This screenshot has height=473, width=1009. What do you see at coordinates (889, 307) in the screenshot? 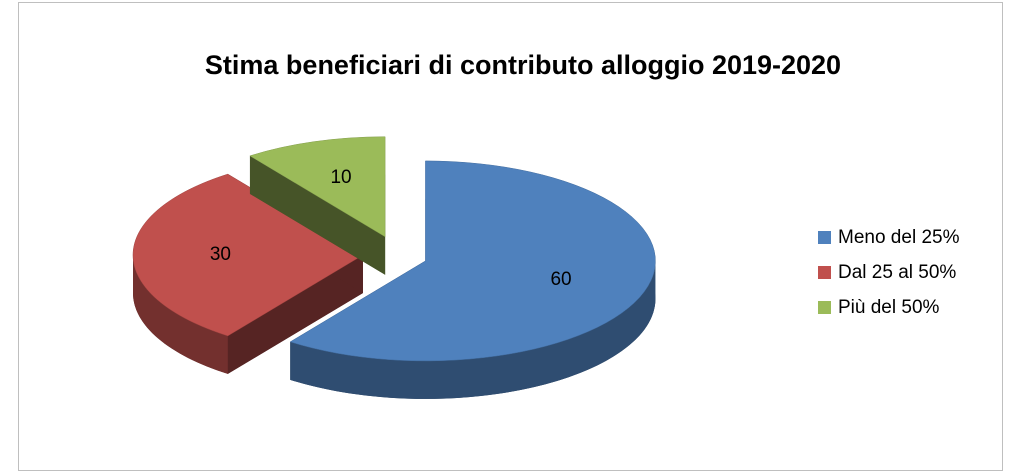
I see `legend-label: Più del 50%` at bounding box center [889, 307].